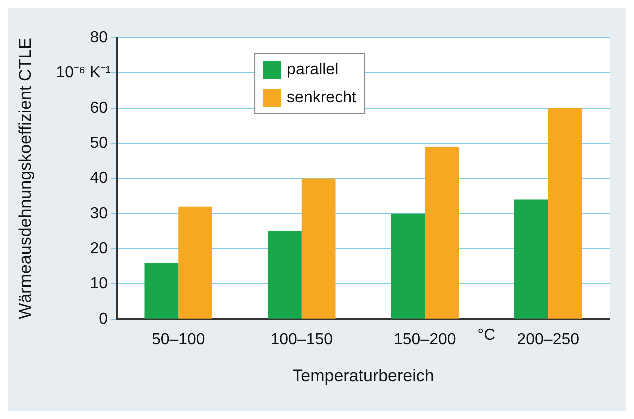 The width and height of the screenshot is (634, 419). What do you see at coordinates (99, 179) in the screenshot?
I see `y-tick-label: 40` at bounding box center [99, 179].